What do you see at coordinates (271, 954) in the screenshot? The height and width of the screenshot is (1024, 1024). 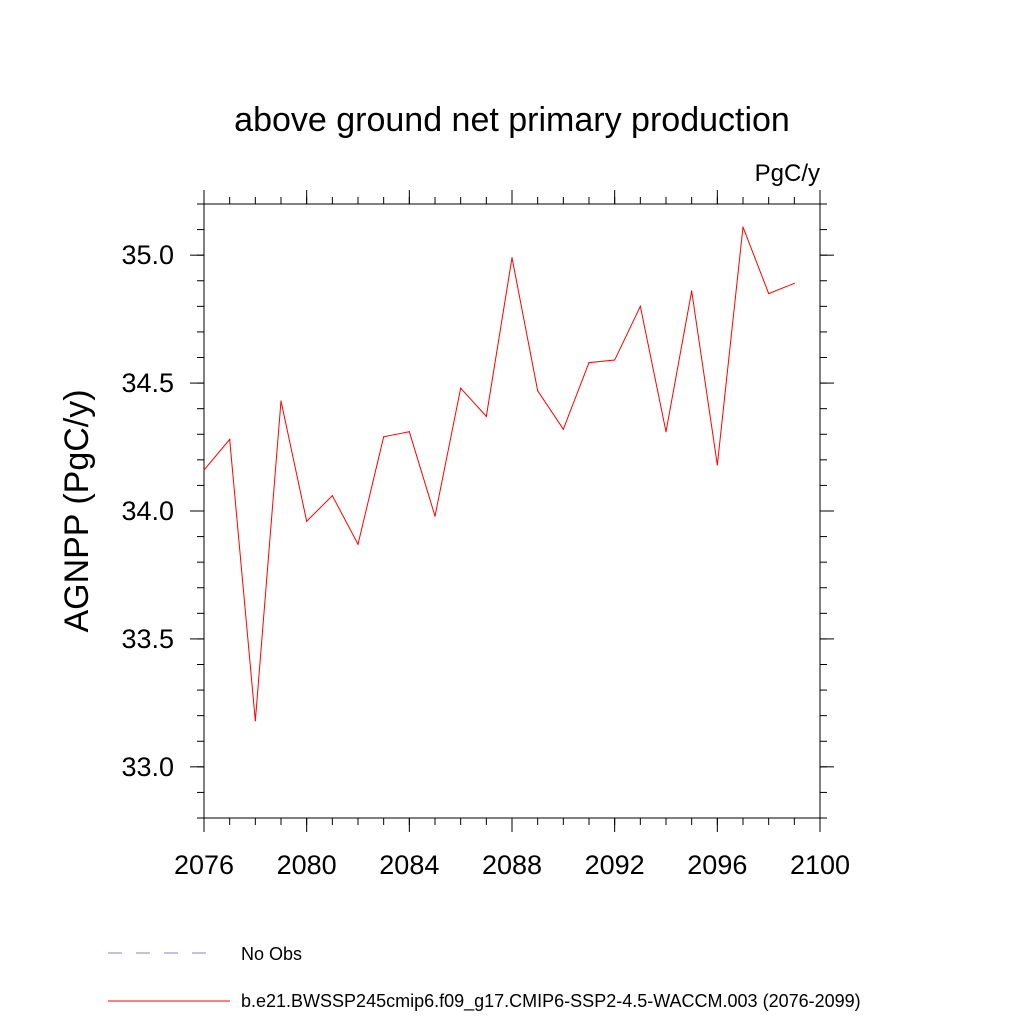 I see `legend-label-no-obs: No Obs` at bounding box center [271, 954].